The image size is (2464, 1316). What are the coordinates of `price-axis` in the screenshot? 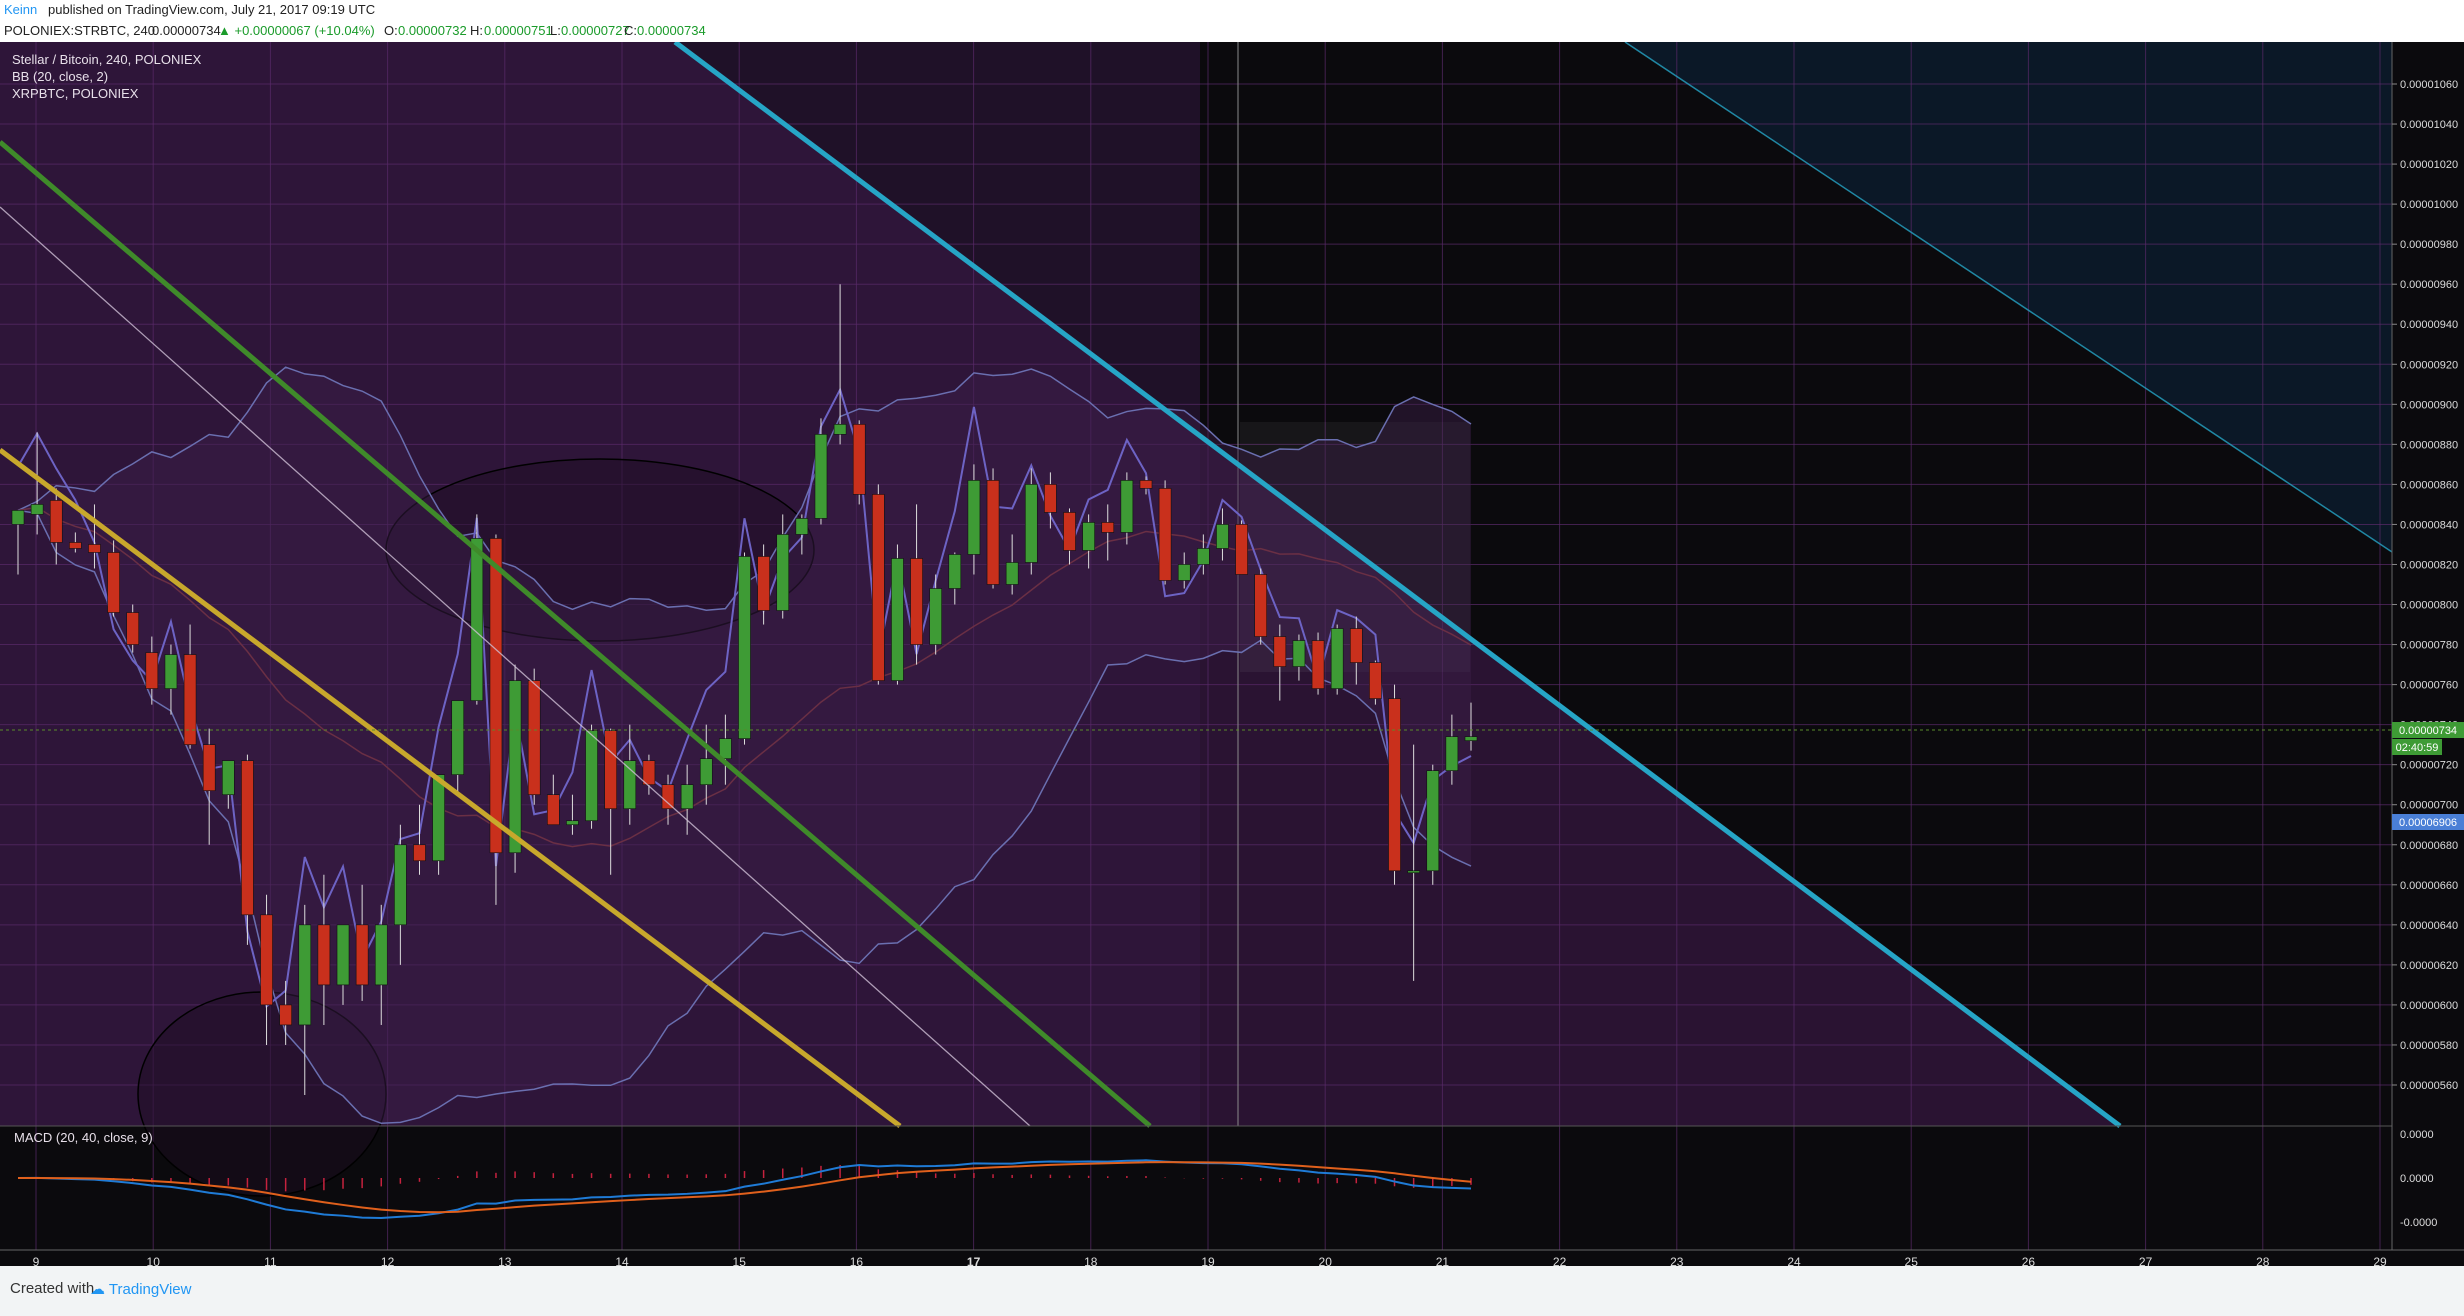 It's located at (2428, 654).